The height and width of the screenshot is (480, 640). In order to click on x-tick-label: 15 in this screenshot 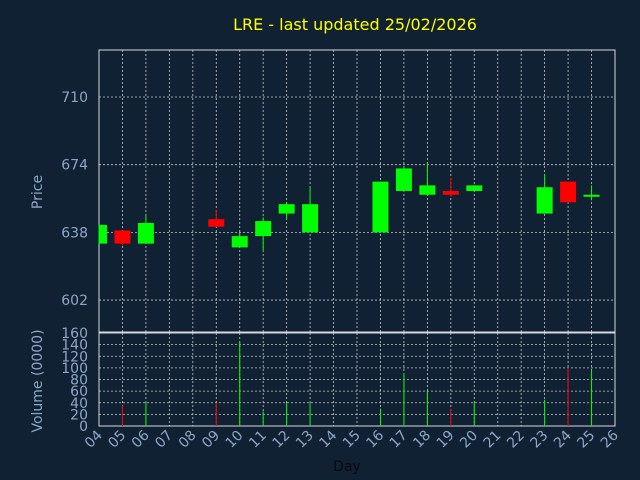, I will do `click(352, 440)`.